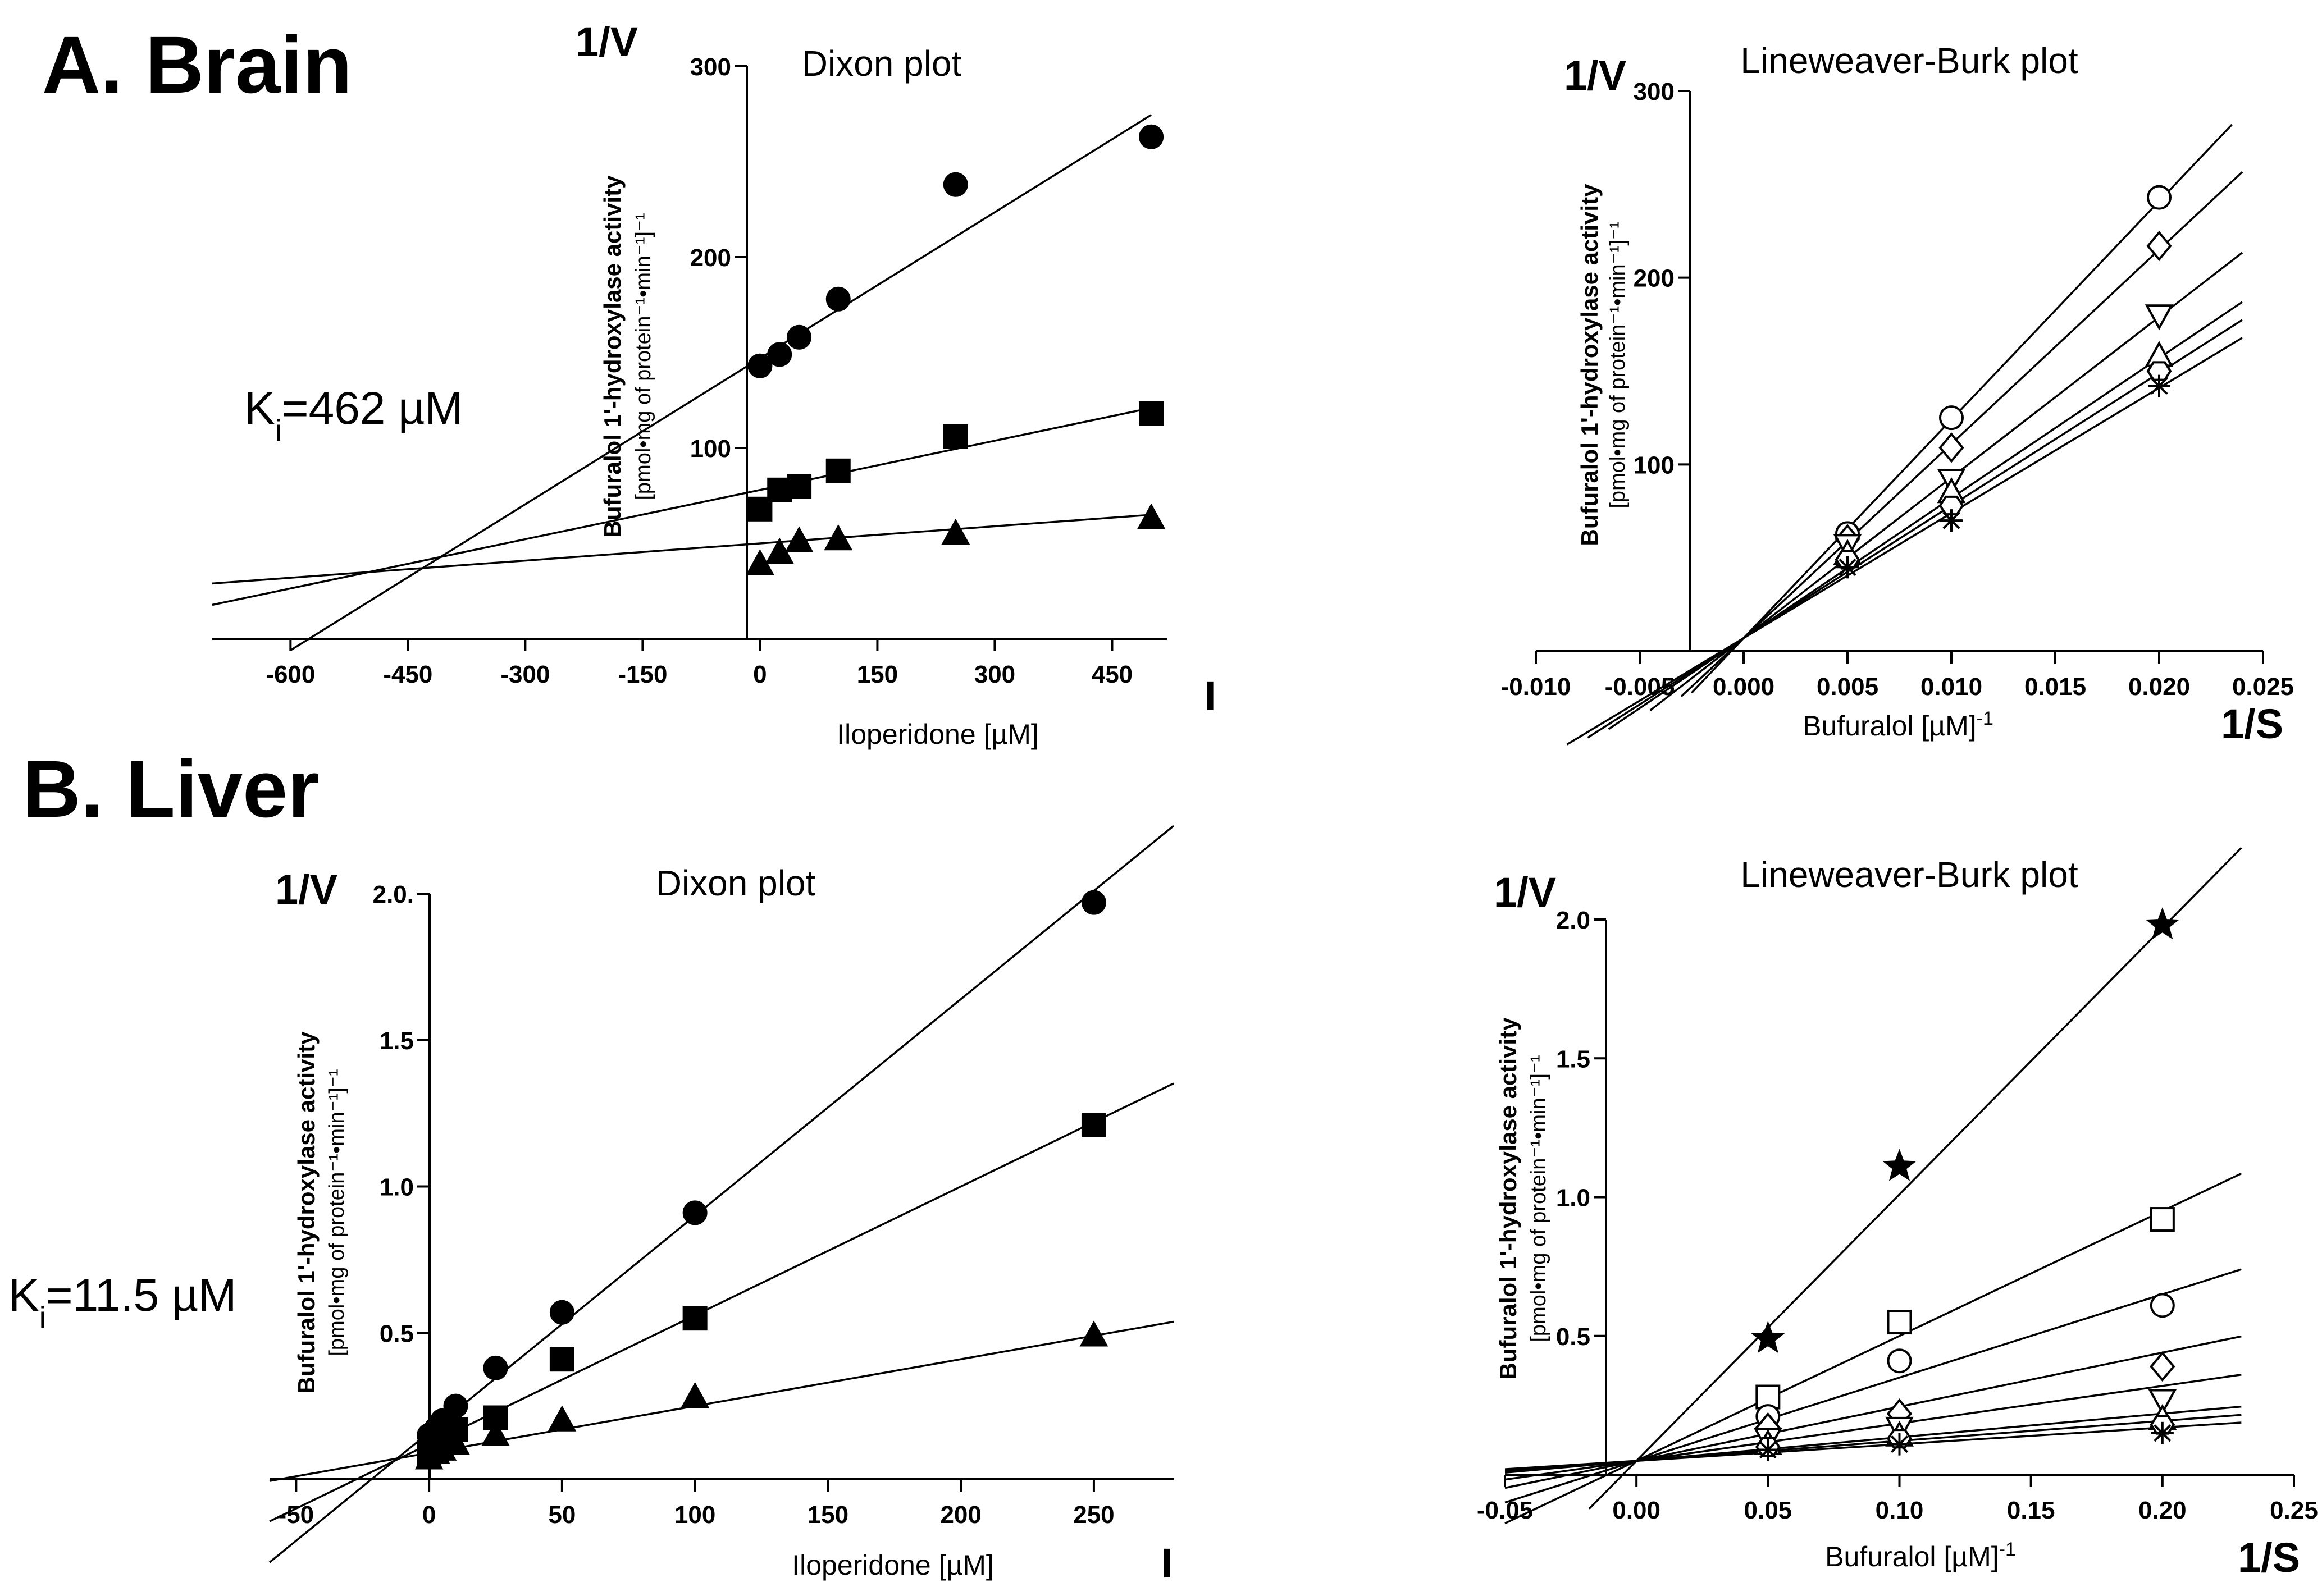 This screenshot has width=2322, height=1596. What do you see at coordinates (2294, 1510) in the screenshot?
I see `x-tick-label: 0.25` at bounding box center [2294, 1510].